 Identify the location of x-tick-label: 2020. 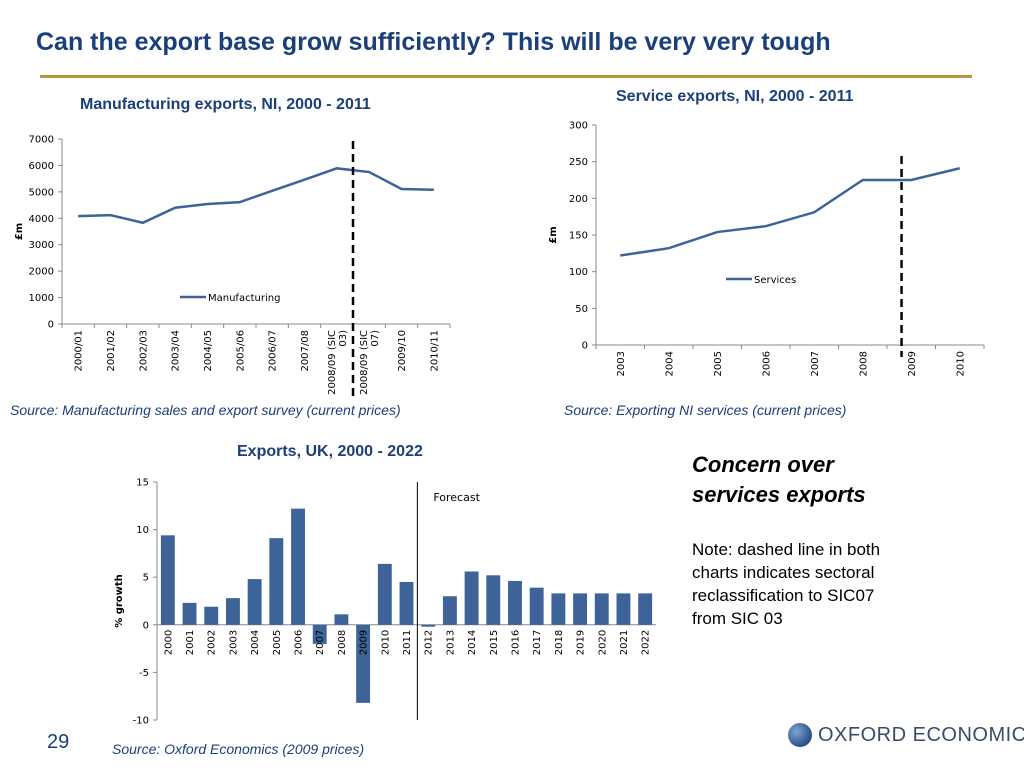
(602, 642).